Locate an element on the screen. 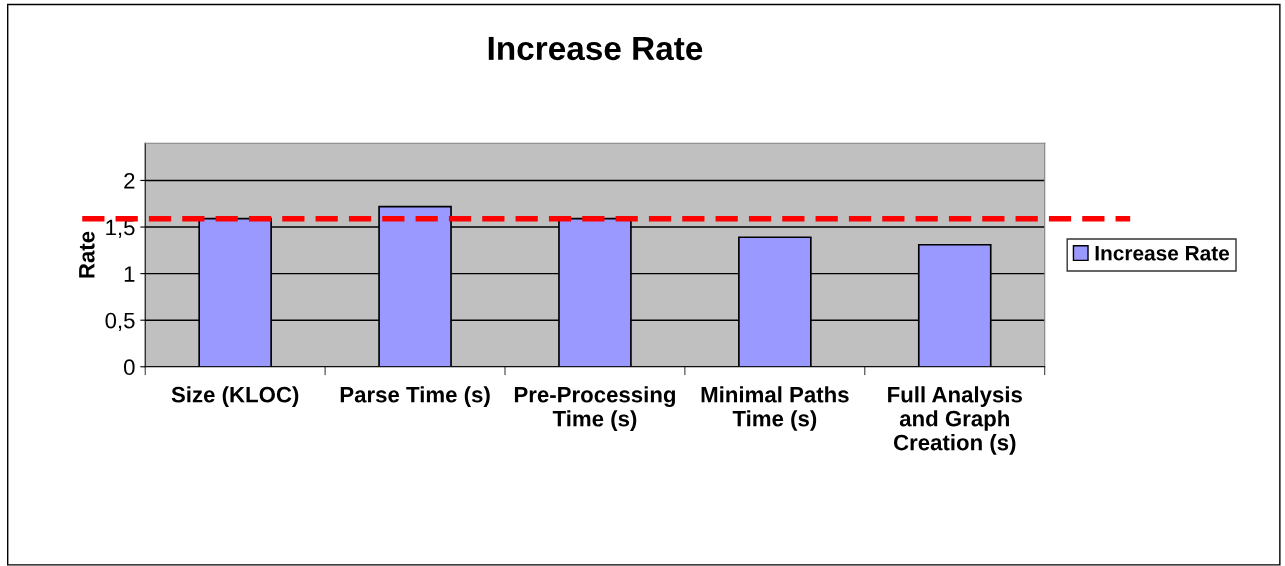 The image size is (1285, 566). y-tick-label: 0,5 is located at coordinates (120, 322).